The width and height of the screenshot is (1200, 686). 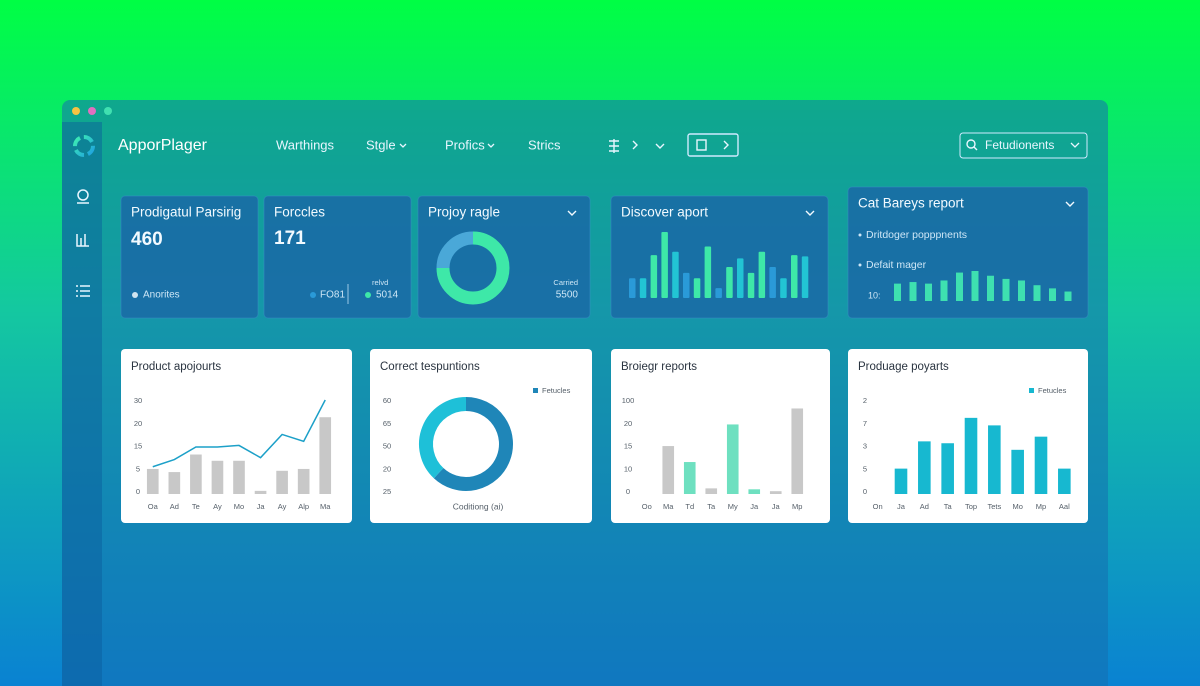 I want to click on nav-item: Stgle, so click(x=381, y=144).